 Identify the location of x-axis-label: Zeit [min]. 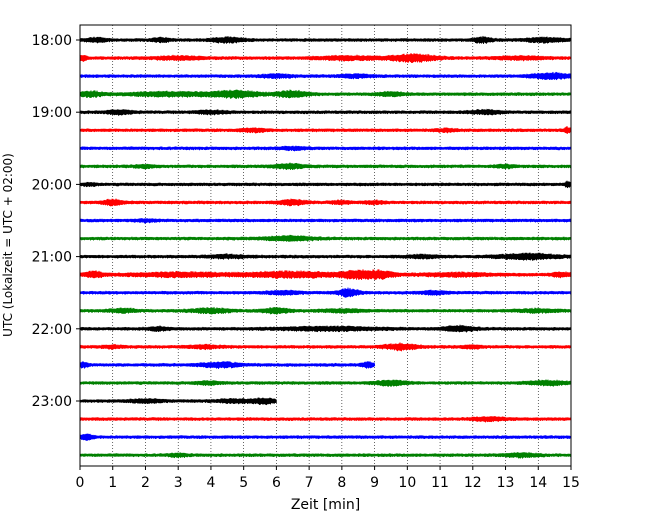
(325, 505).